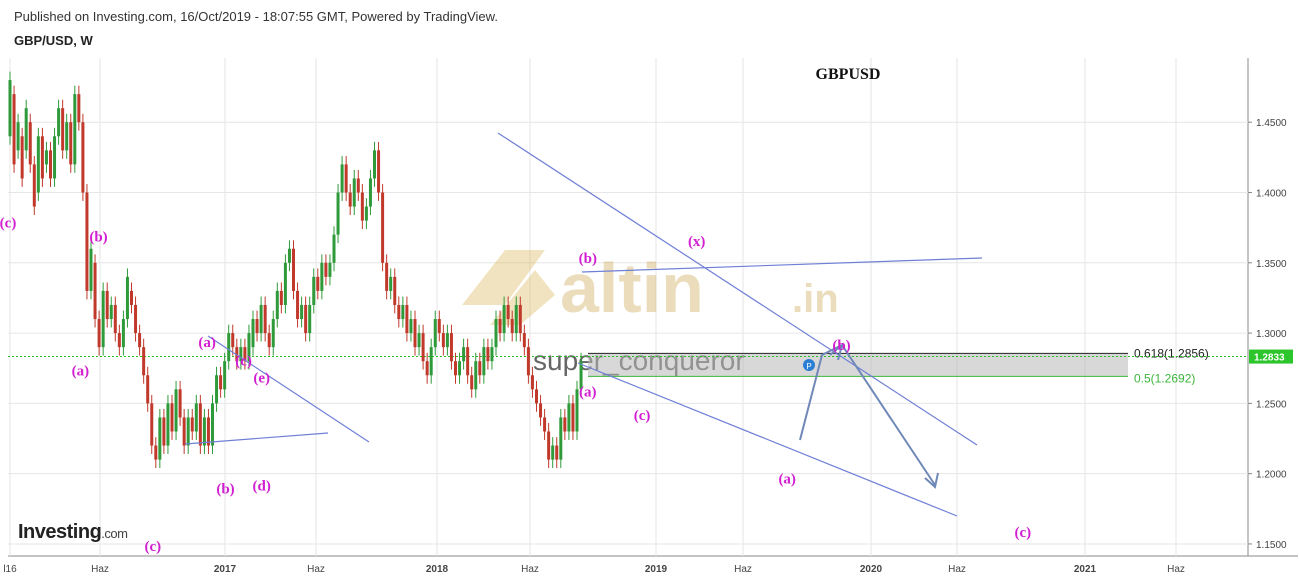  I want to click on x-tick-label: 2019, so click(656, 569).